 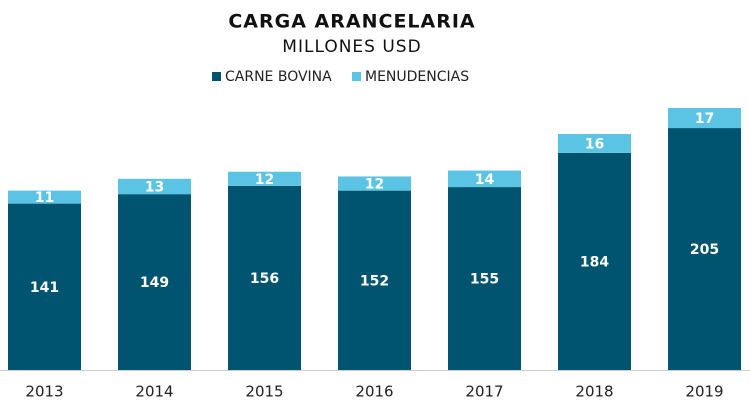 I want to click on value-label: 205, so click(x=704, y=250).